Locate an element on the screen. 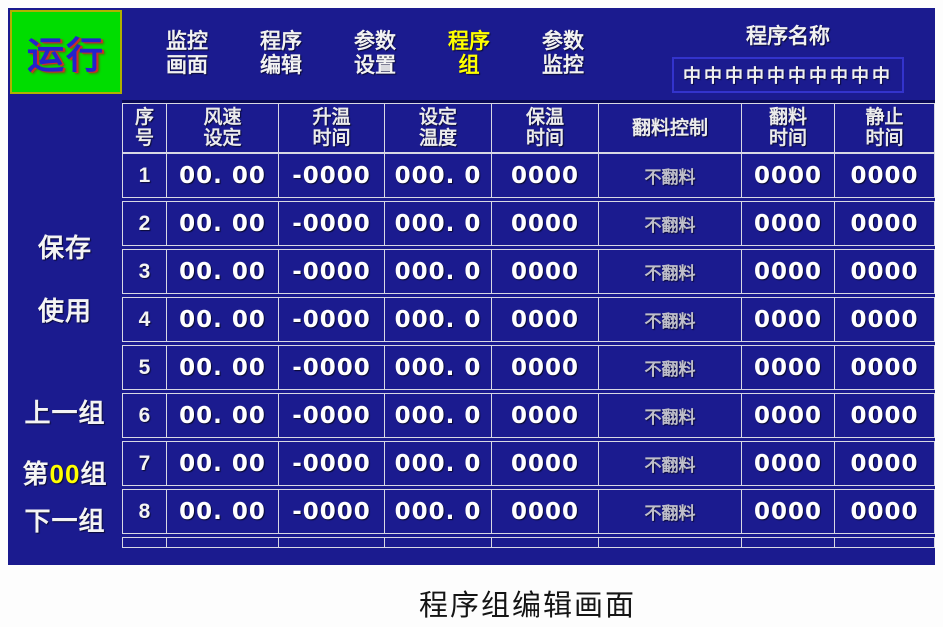 This screenshot has height=627, width=943. header-index: 序号 is located at coordinates (144, 128).